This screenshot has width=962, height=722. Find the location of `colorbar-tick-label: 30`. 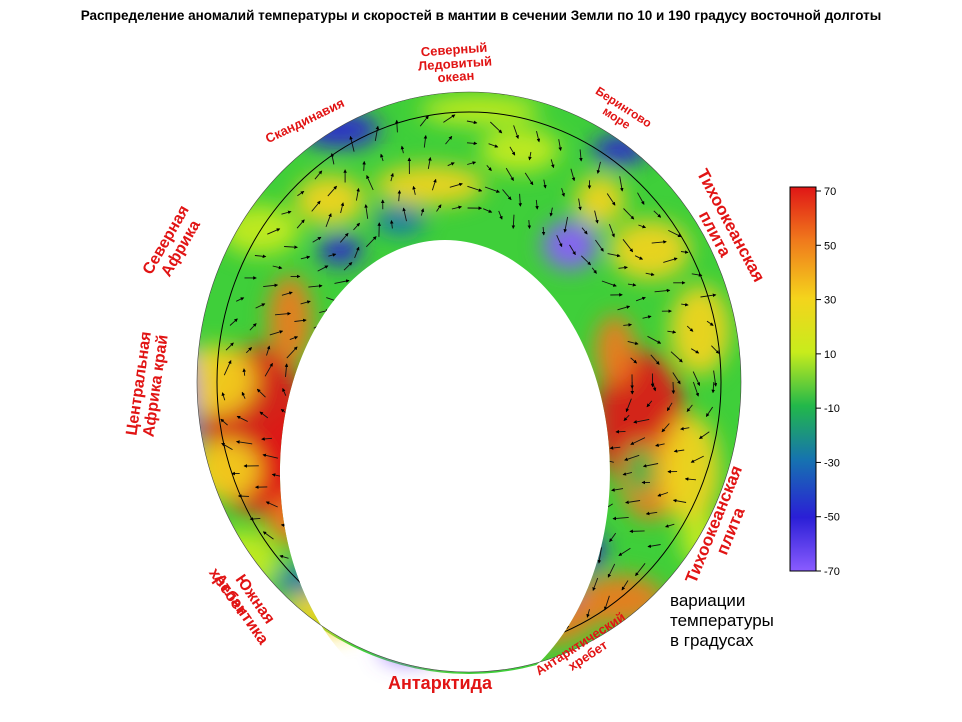

colorbar-tick-label: 30 is located at coordinates (830, 301).